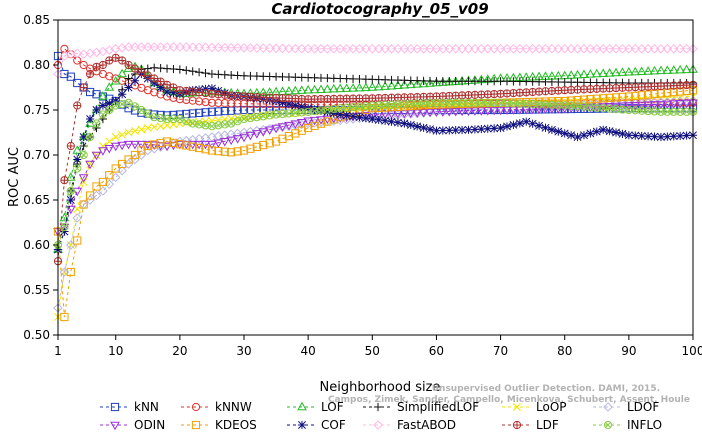 This screenshot has width=702, height=434. What do you see at coordinates (628, 351) in the screenshot?
I see `x-tick-label: 90` at bounding box center [628, 351].